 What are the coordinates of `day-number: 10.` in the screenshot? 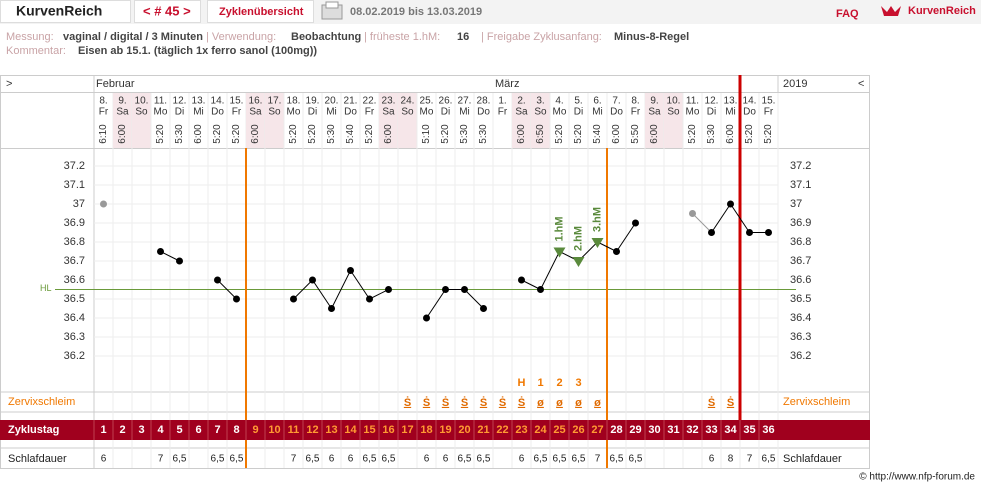 It's located at (142, 101).